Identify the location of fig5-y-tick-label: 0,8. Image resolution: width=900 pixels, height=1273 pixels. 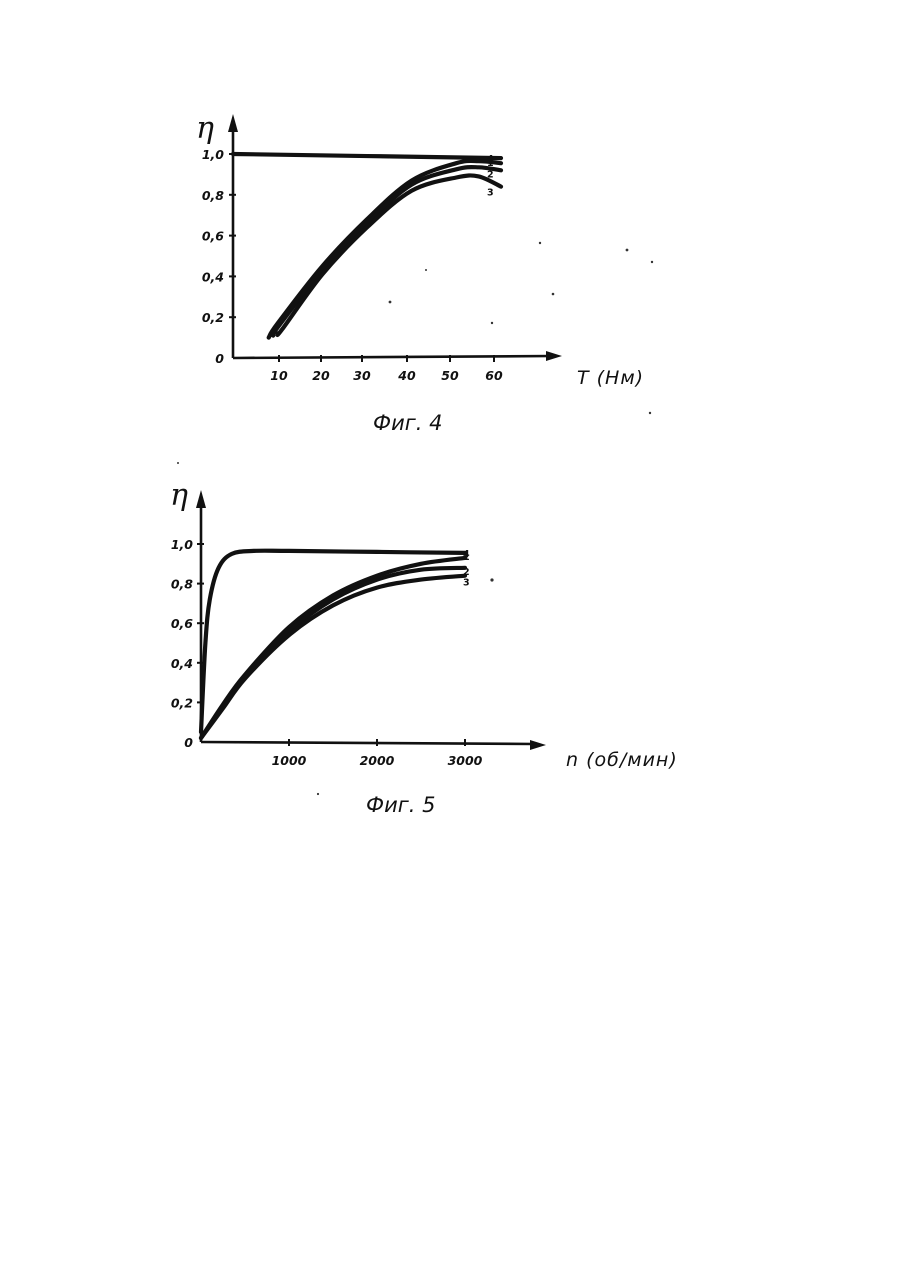
(182, 584).